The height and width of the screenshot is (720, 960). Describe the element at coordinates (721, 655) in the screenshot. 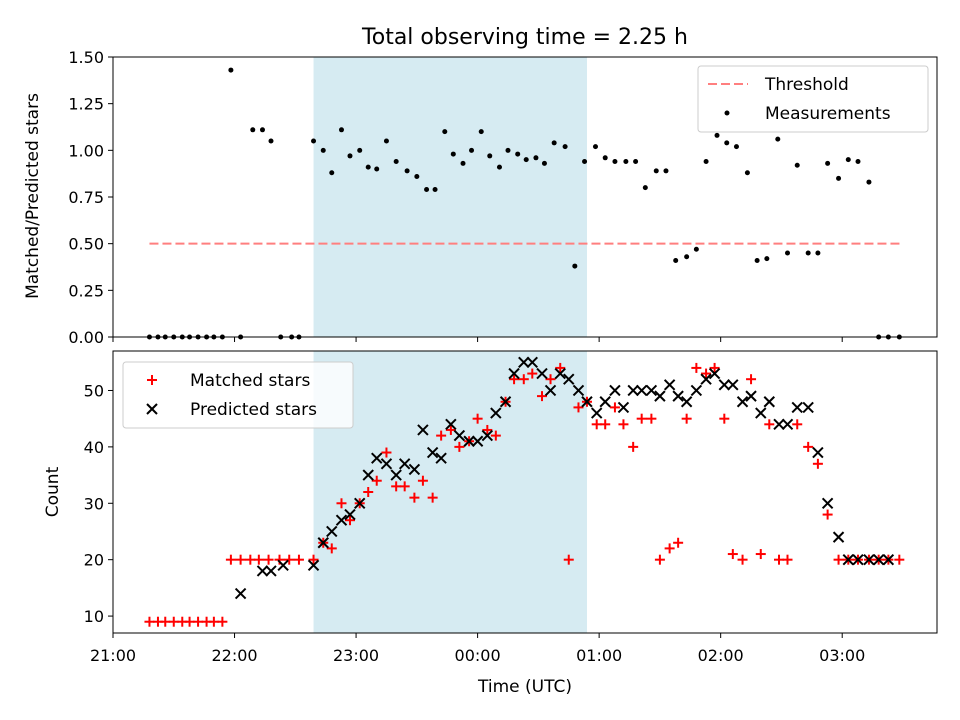

I see `x-tick-label: 02:00` at that location.